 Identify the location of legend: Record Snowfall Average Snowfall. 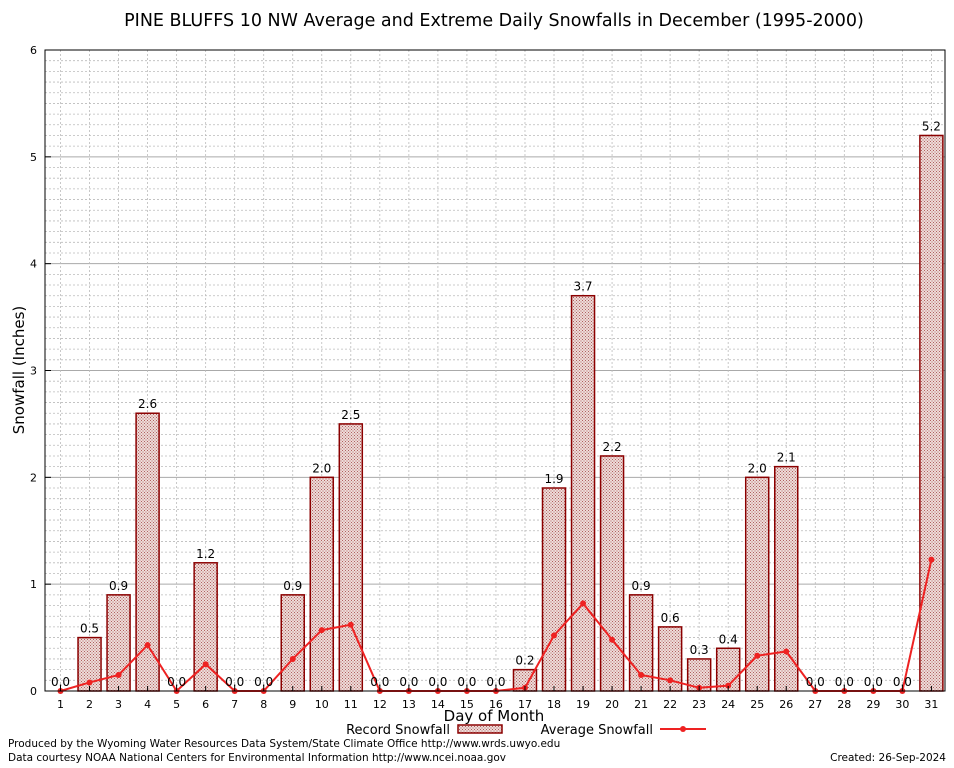
(526, 730).